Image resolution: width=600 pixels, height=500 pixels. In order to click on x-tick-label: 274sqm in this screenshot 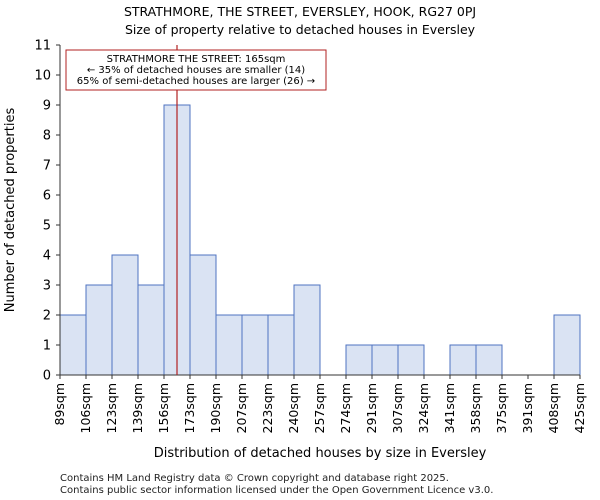, I will do `click(345, 408)`.